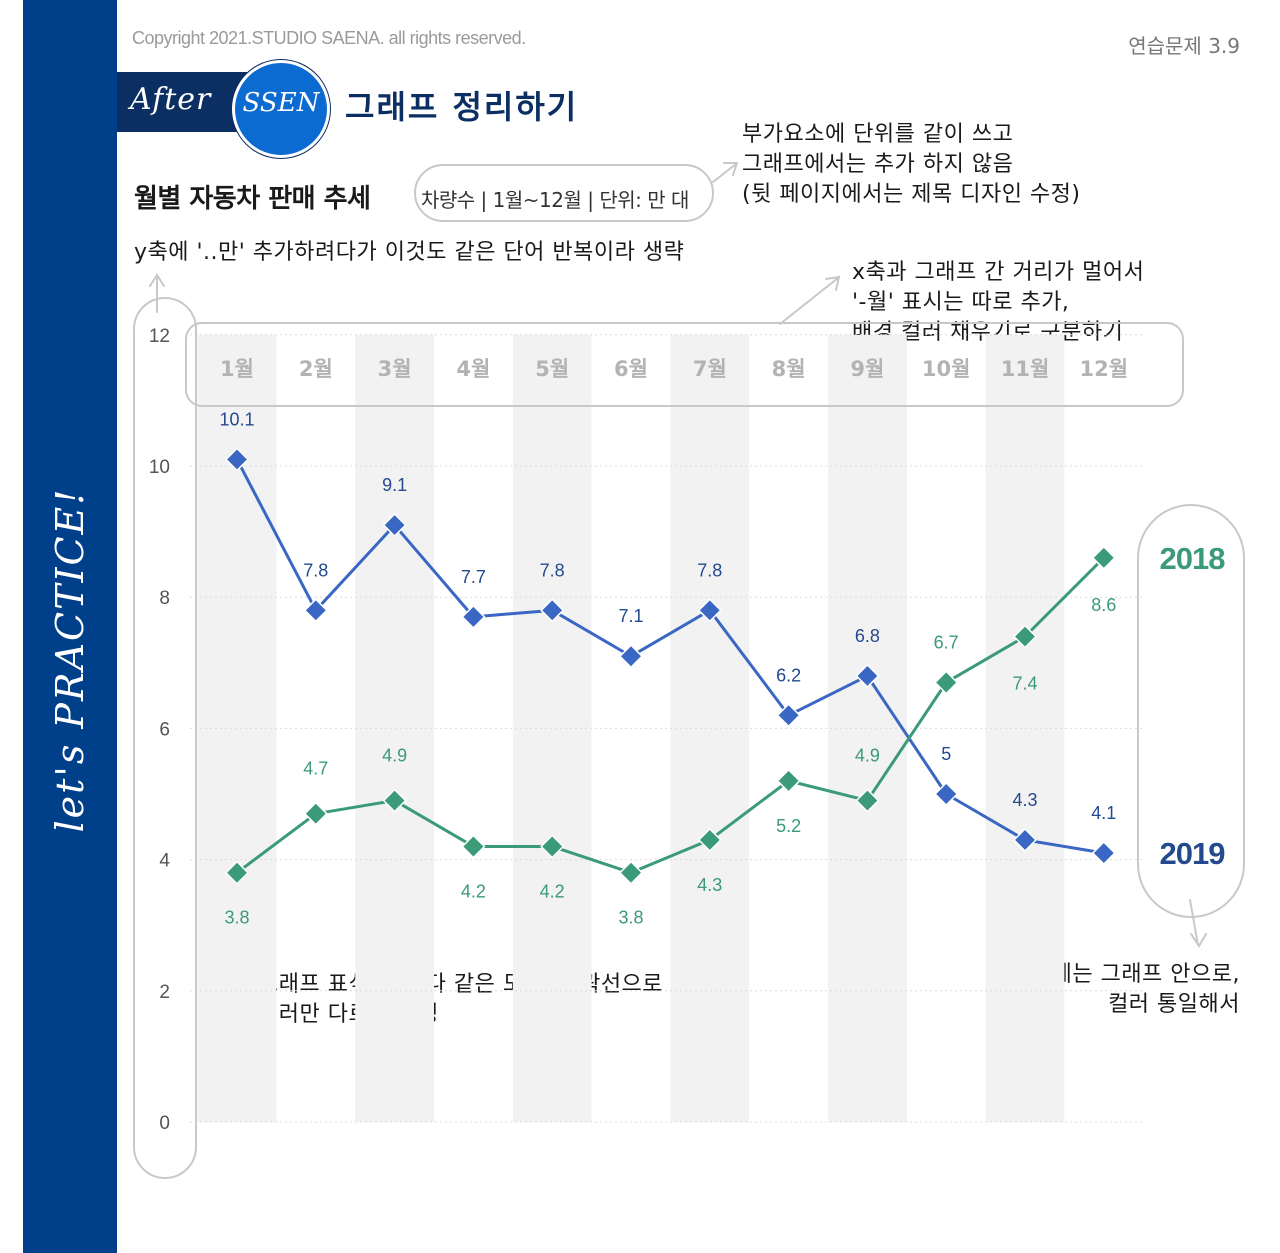  What do you see at coordinates (157, 280) in the screenshot?
I see `yaxis-arrow-head` at bounding box center [157, 280].